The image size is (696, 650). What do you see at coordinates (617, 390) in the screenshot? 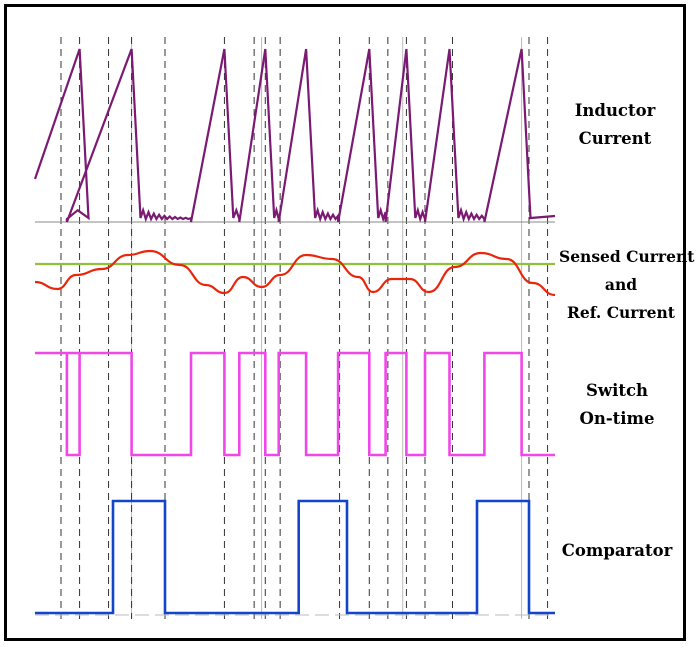
I see `label-line: Switch` at bounding box center [617, 390].